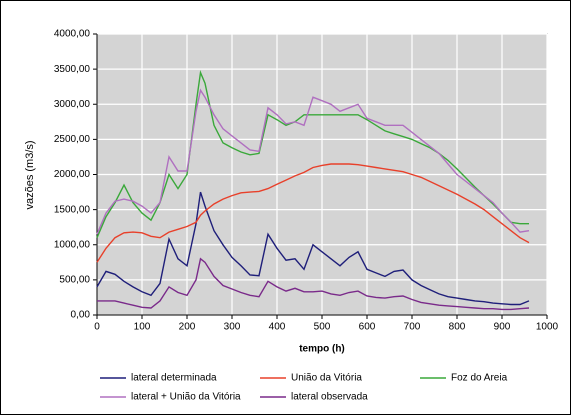 This screenshot has height=415, width=571. I want to click on y-tick-label: 2500,00, so click(72, 139).